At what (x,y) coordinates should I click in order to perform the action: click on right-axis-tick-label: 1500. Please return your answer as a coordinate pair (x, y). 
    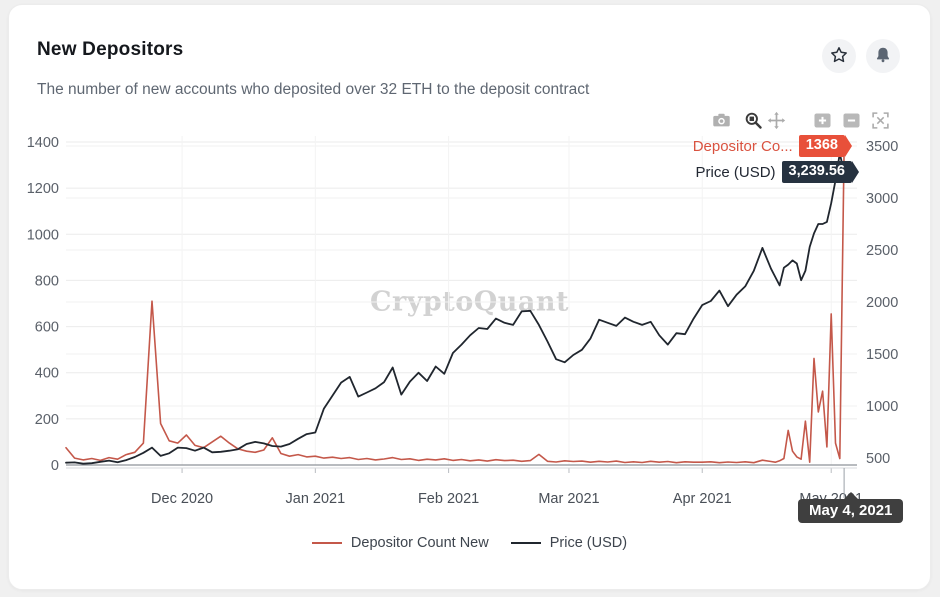
    Looking at the image, I should click on (882, 355).